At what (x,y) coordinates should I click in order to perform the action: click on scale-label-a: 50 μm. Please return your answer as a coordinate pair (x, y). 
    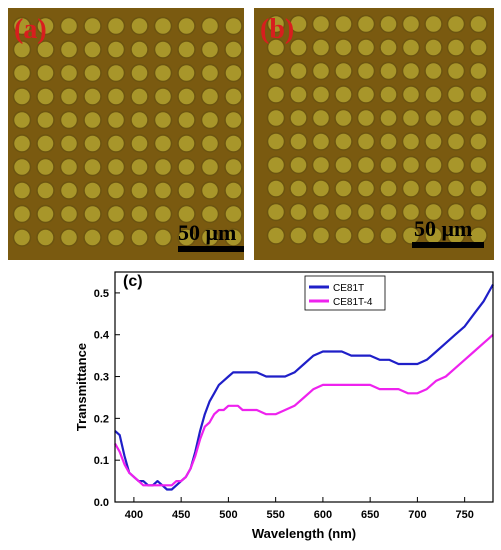
    Looking at the image, I should click on (207, 232).